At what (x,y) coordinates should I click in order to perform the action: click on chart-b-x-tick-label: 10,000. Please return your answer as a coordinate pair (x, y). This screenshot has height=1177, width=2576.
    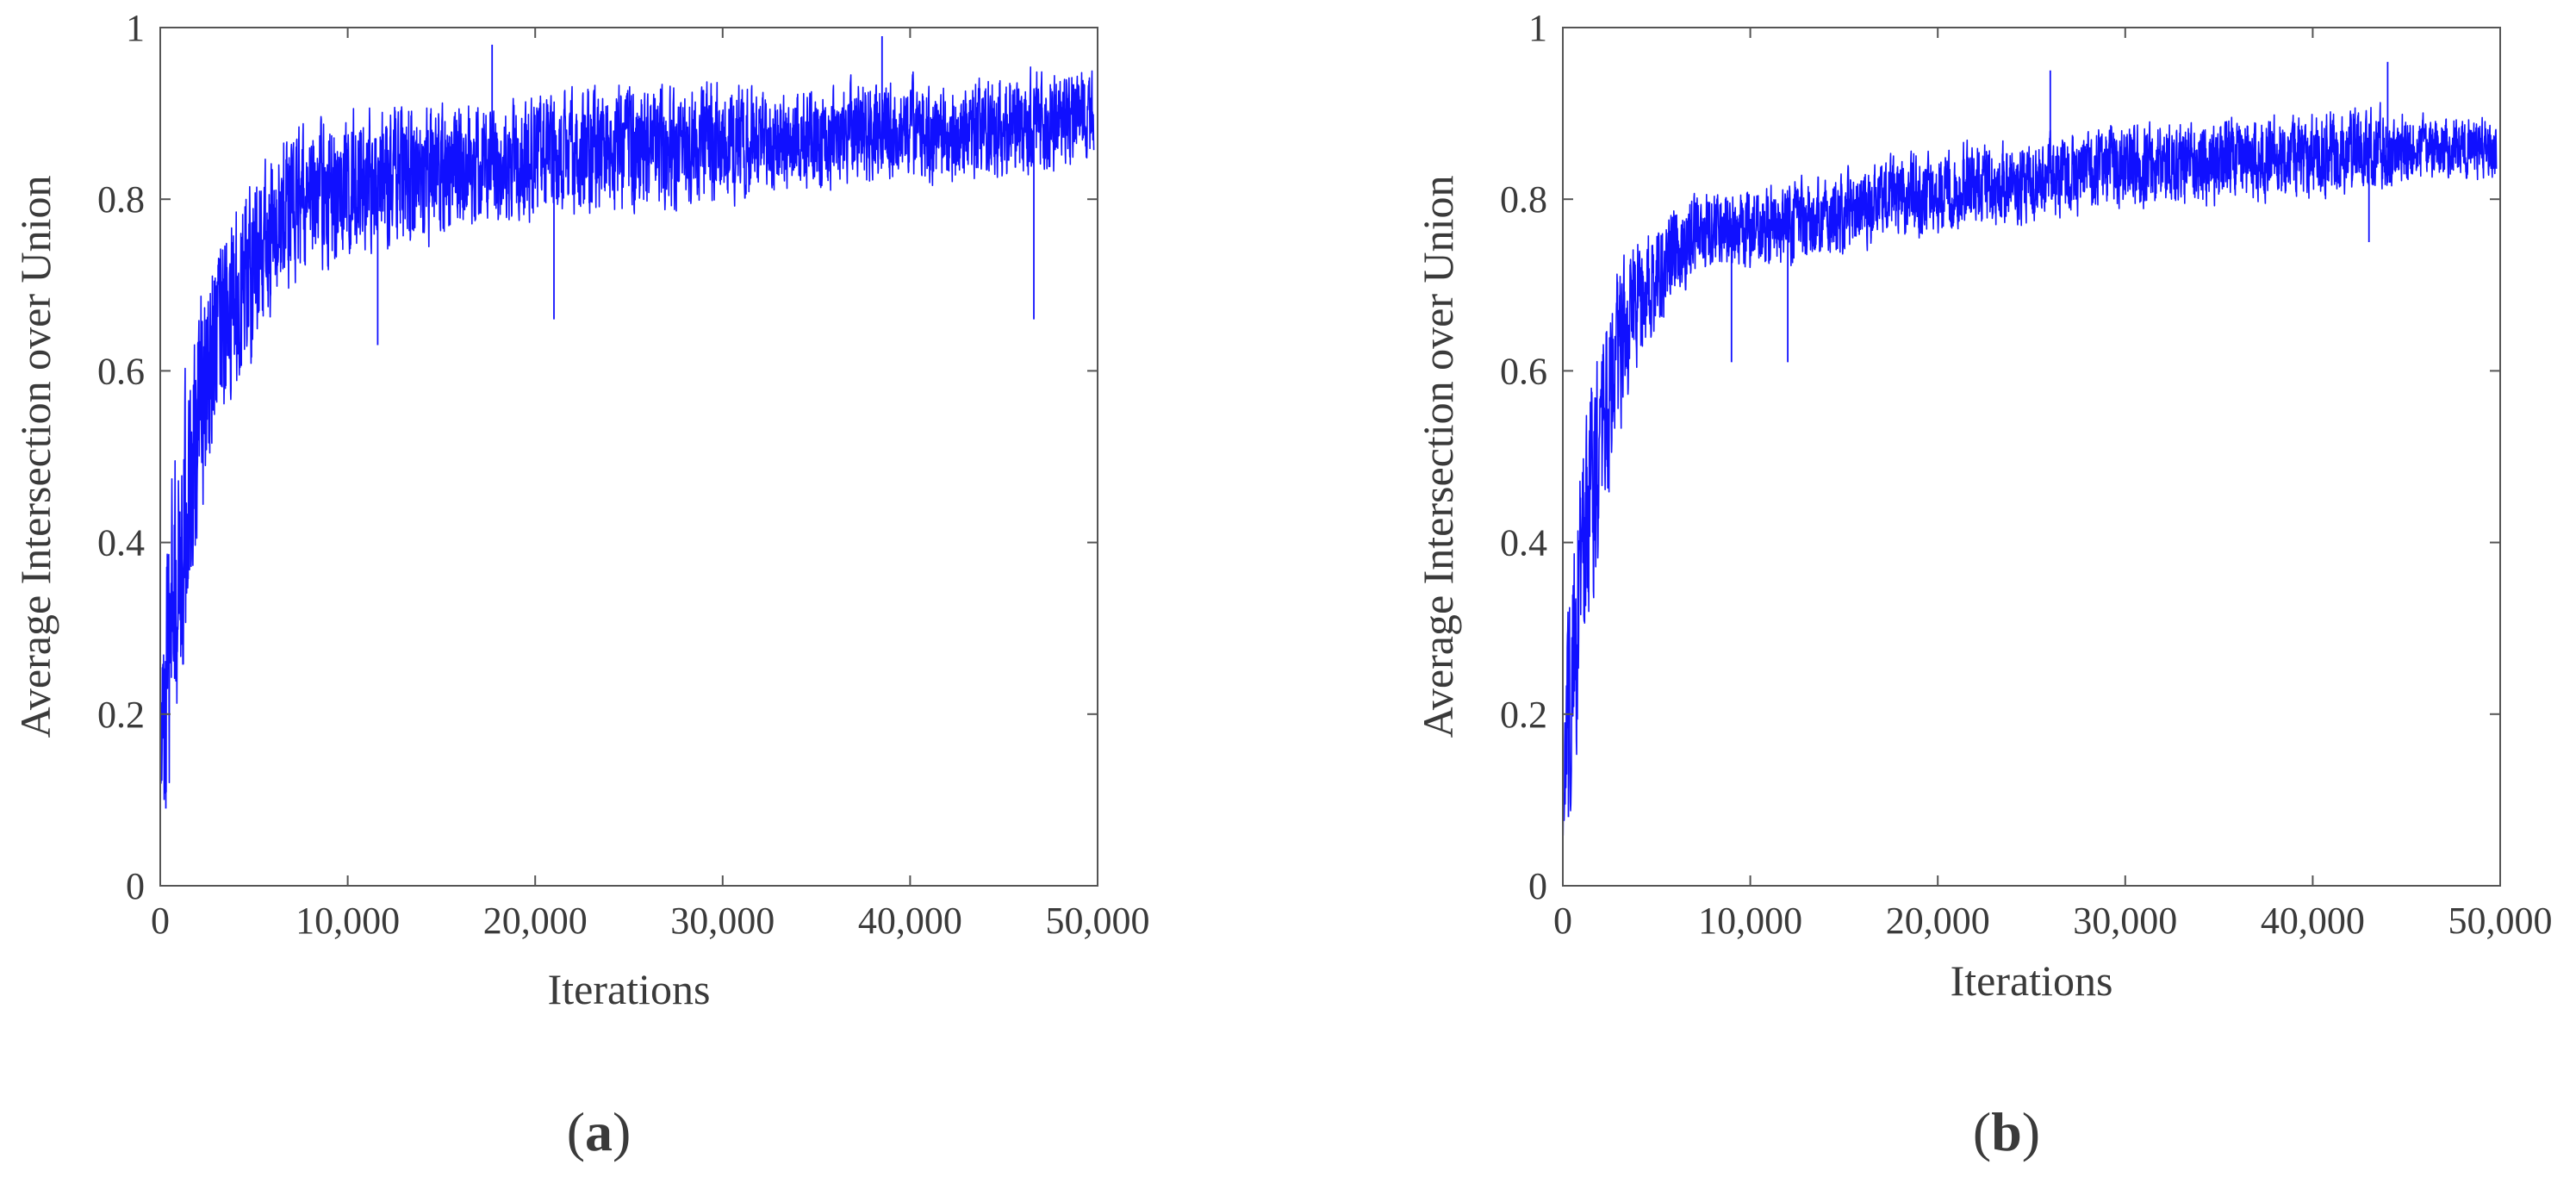
    Looking at the image, I should click on (1750, 921).